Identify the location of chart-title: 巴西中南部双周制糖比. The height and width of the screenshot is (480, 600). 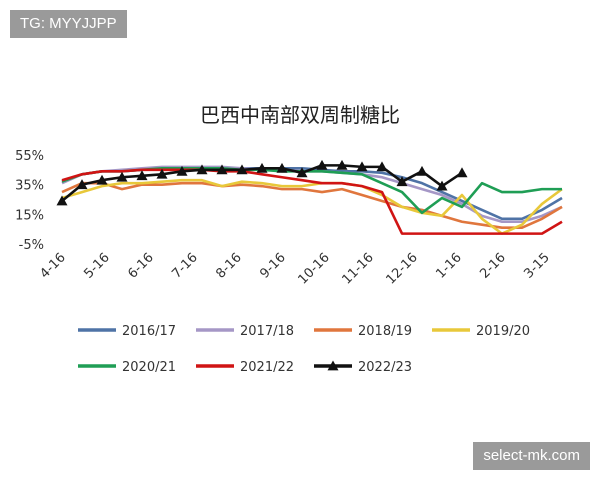
(300, 115).